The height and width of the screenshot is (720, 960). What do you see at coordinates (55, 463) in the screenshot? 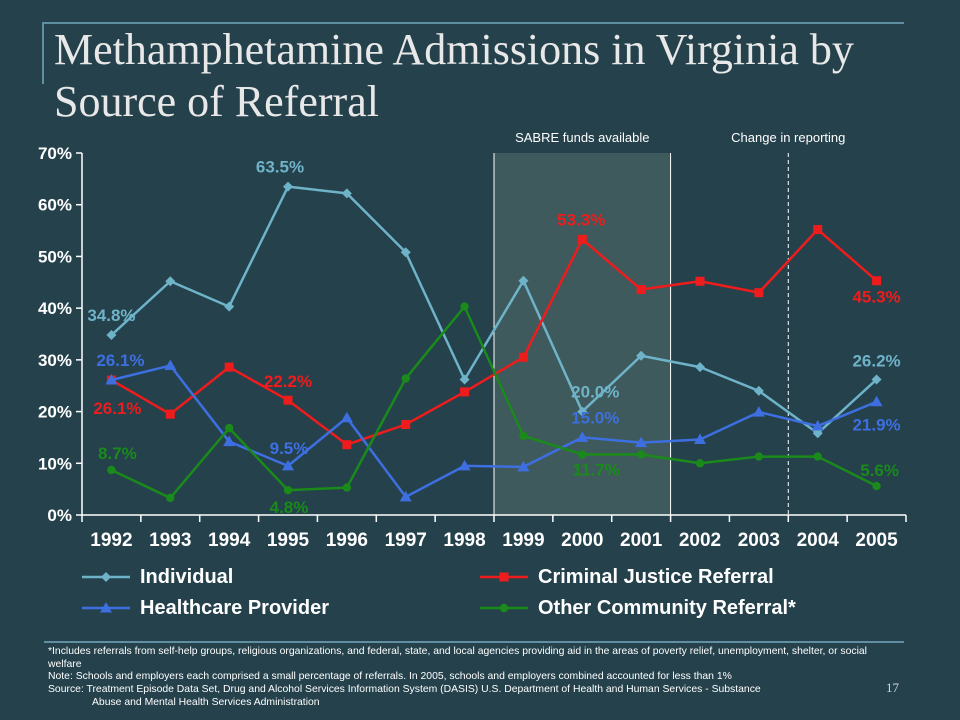
I see `y-tick-label: 10%` at bounding box center [55, 463].